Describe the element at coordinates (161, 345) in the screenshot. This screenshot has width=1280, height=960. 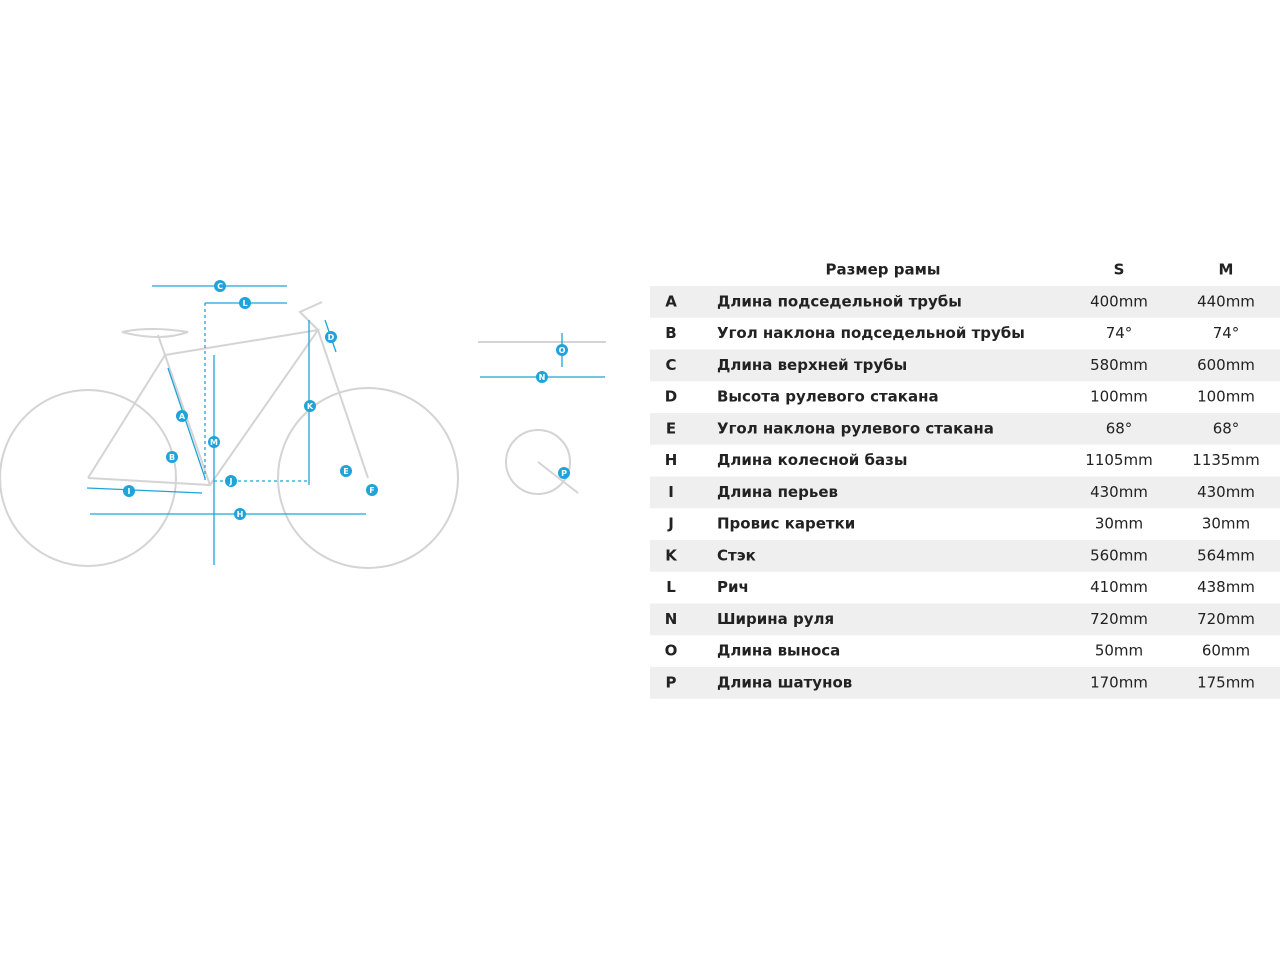
I see `seatpost` at that location.